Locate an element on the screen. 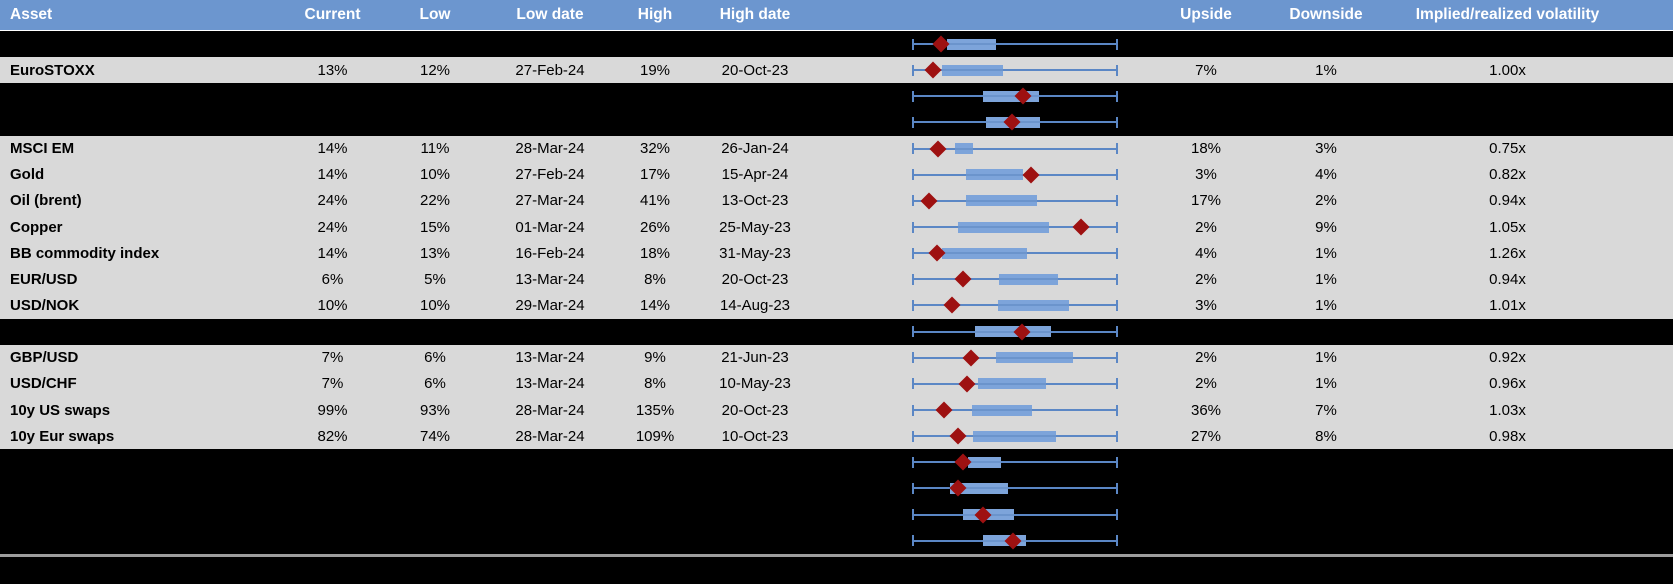  cell-asset: MSCI EM is located at coordinates (42, 149).